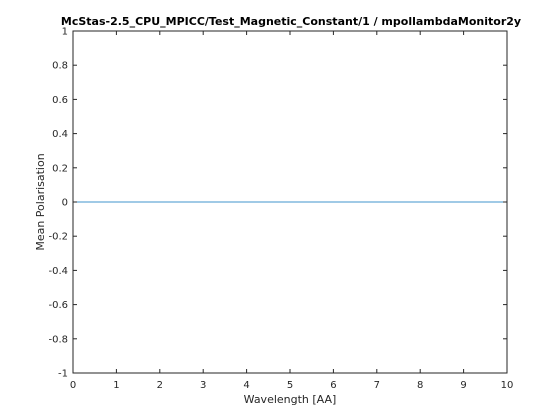  Describe the element at coordinates (246, 385) in the screenshot. I see `x-tick-label: 4` at that location.